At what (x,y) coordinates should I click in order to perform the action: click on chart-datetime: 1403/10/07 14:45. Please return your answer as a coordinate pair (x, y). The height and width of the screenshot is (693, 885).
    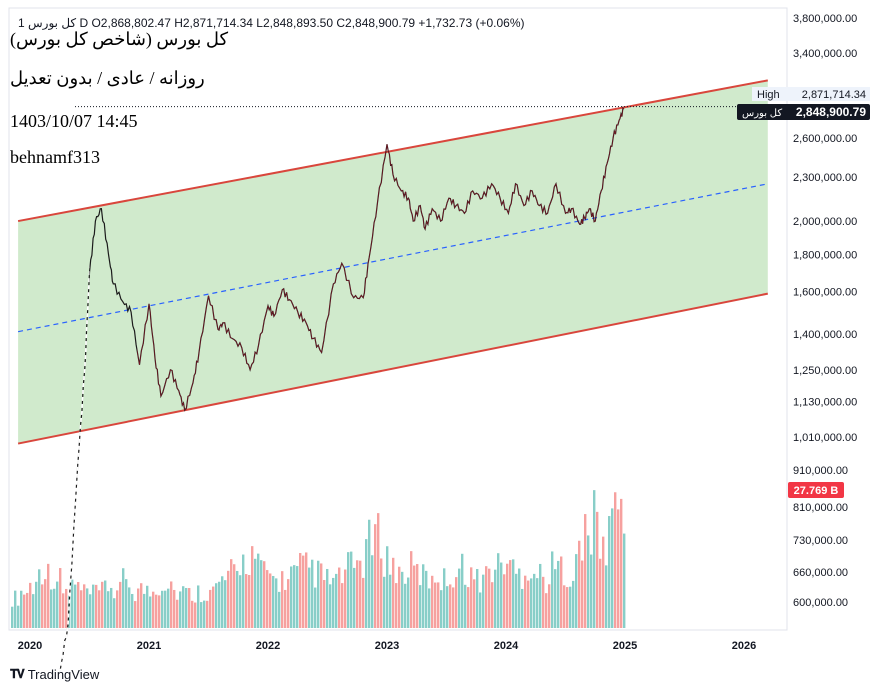
    Looking at the image, I should click on (74, 121).